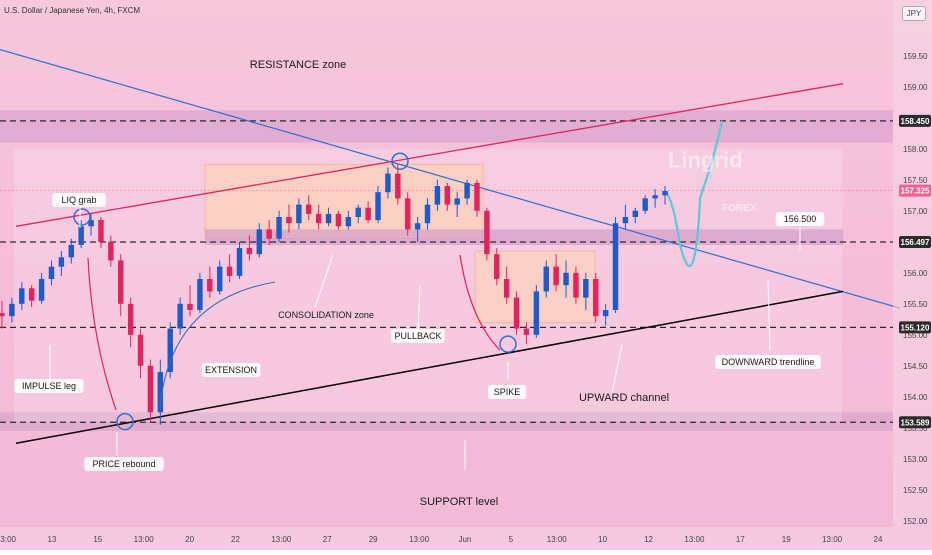 The width and height of the screenshot is (932, 555). I want to click on spike-label-group: SPIKE, so click(507, 392).